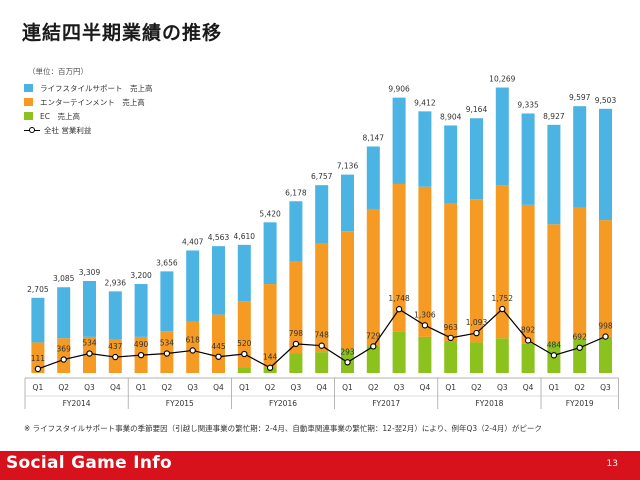 The width and height of the screenshot is (640, 480). I want to click on operating-profit-label: 111, so click(38, 358).